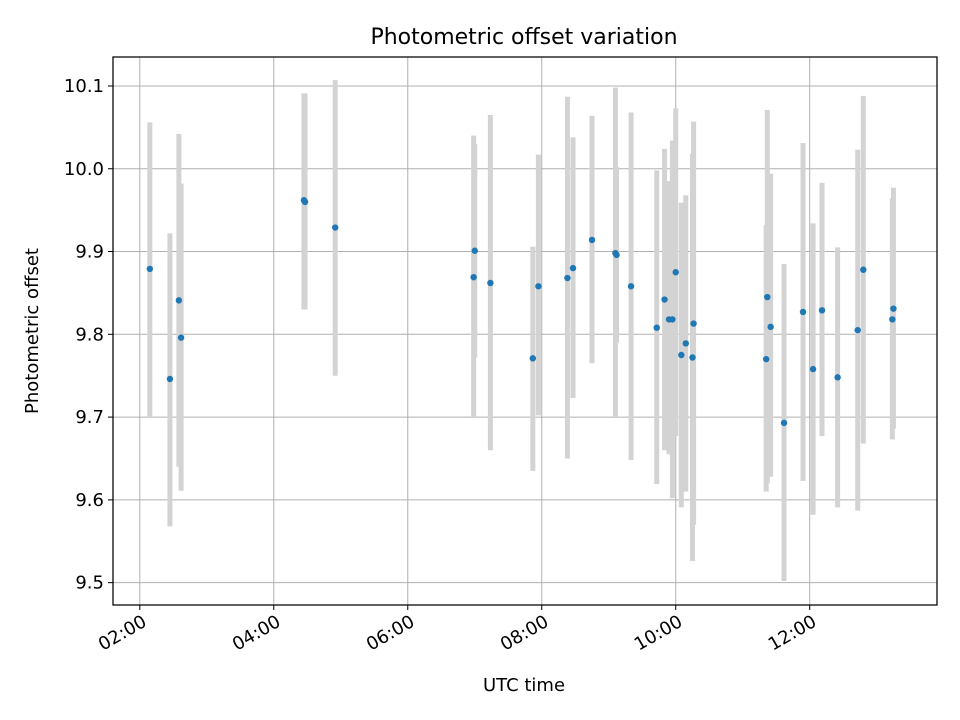 The width and height of the screenshot is (960, 720). Describe the element at coordinates (89, 500) in the screenshot. I see `y-tick-label: 9.6` at that location.